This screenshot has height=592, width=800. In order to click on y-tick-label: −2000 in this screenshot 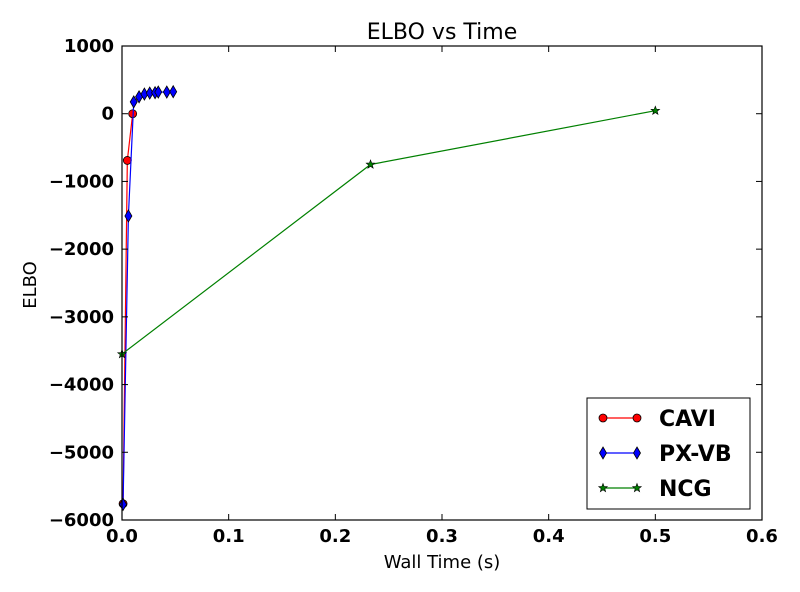, I will do `click(81, 249)`.